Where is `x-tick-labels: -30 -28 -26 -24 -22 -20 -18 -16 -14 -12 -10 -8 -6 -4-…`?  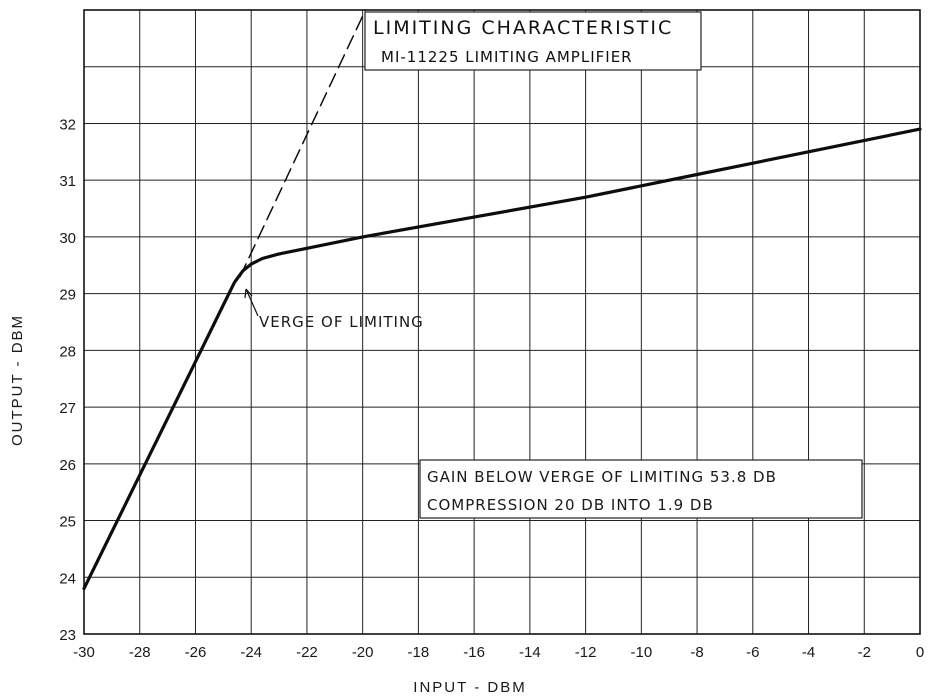 x-tick-labels: -30 -28 -26 -24 -22 -20 -18 -16 -14 -12 -10 -8 -6 -4-… is located at coordinates (498, 652).